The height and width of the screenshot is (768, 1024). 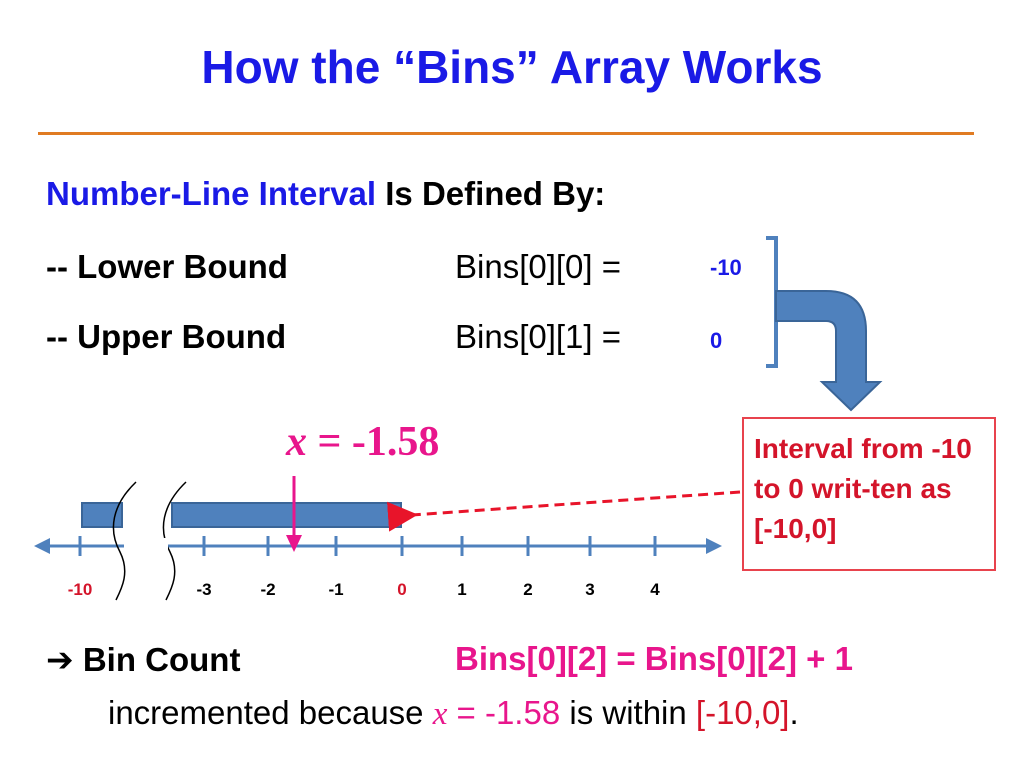 I want to click on axis-tick-label: 3, so click(x=589, y=589).